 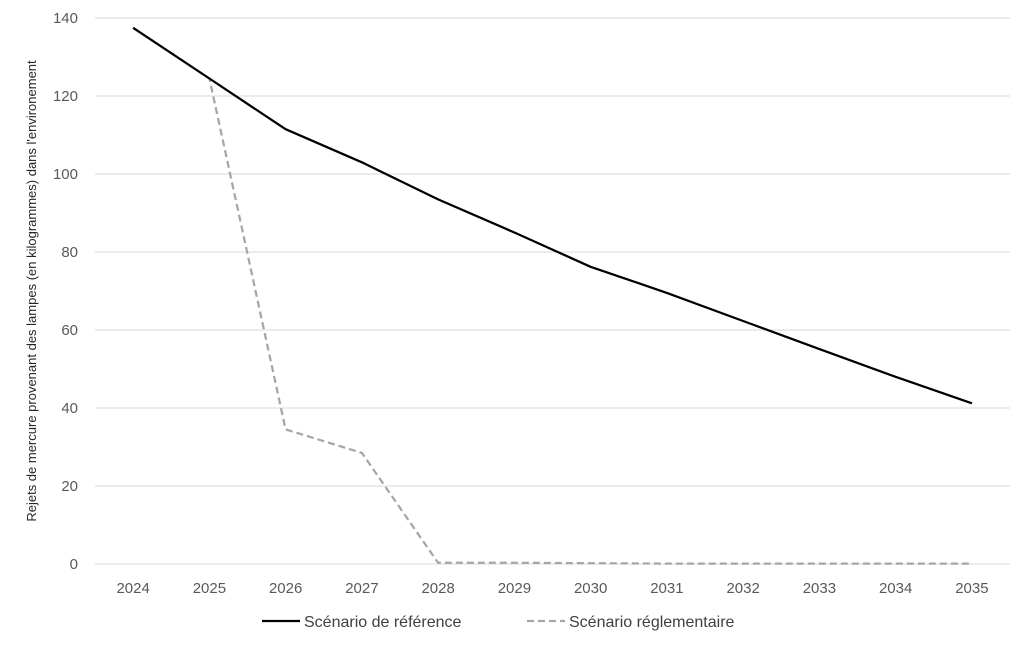 I want to click on x-tick-label: 2032, so click(x=742, y=588).